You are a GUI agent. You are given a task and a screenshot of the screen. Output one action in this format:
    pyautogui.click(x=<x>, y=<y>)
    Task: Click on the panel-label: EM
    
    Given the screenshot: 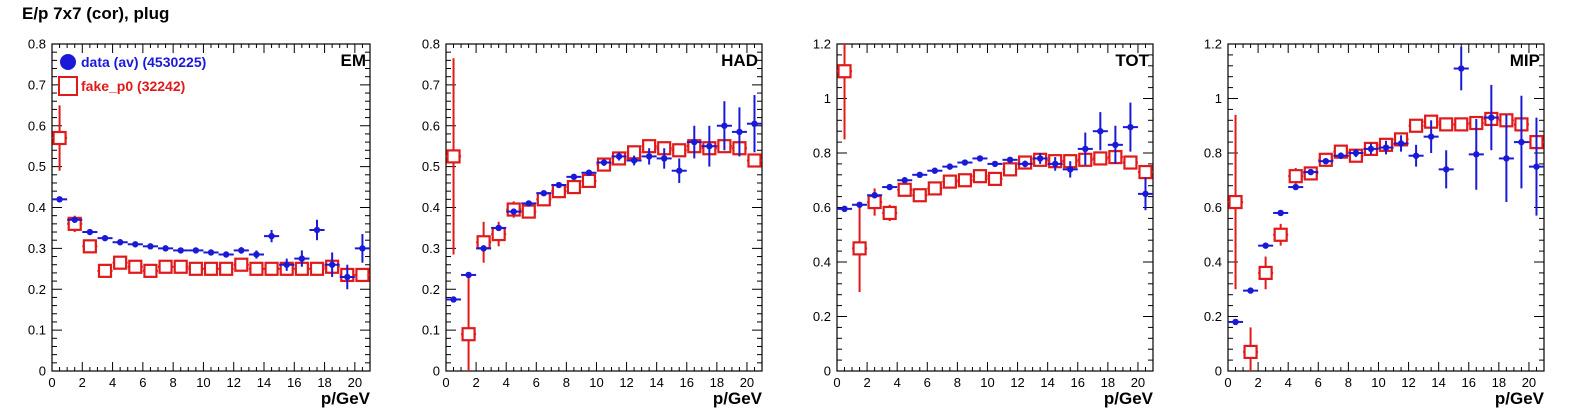 What is the action you would take?
    pyautogui.click(x=354, y=60)
    